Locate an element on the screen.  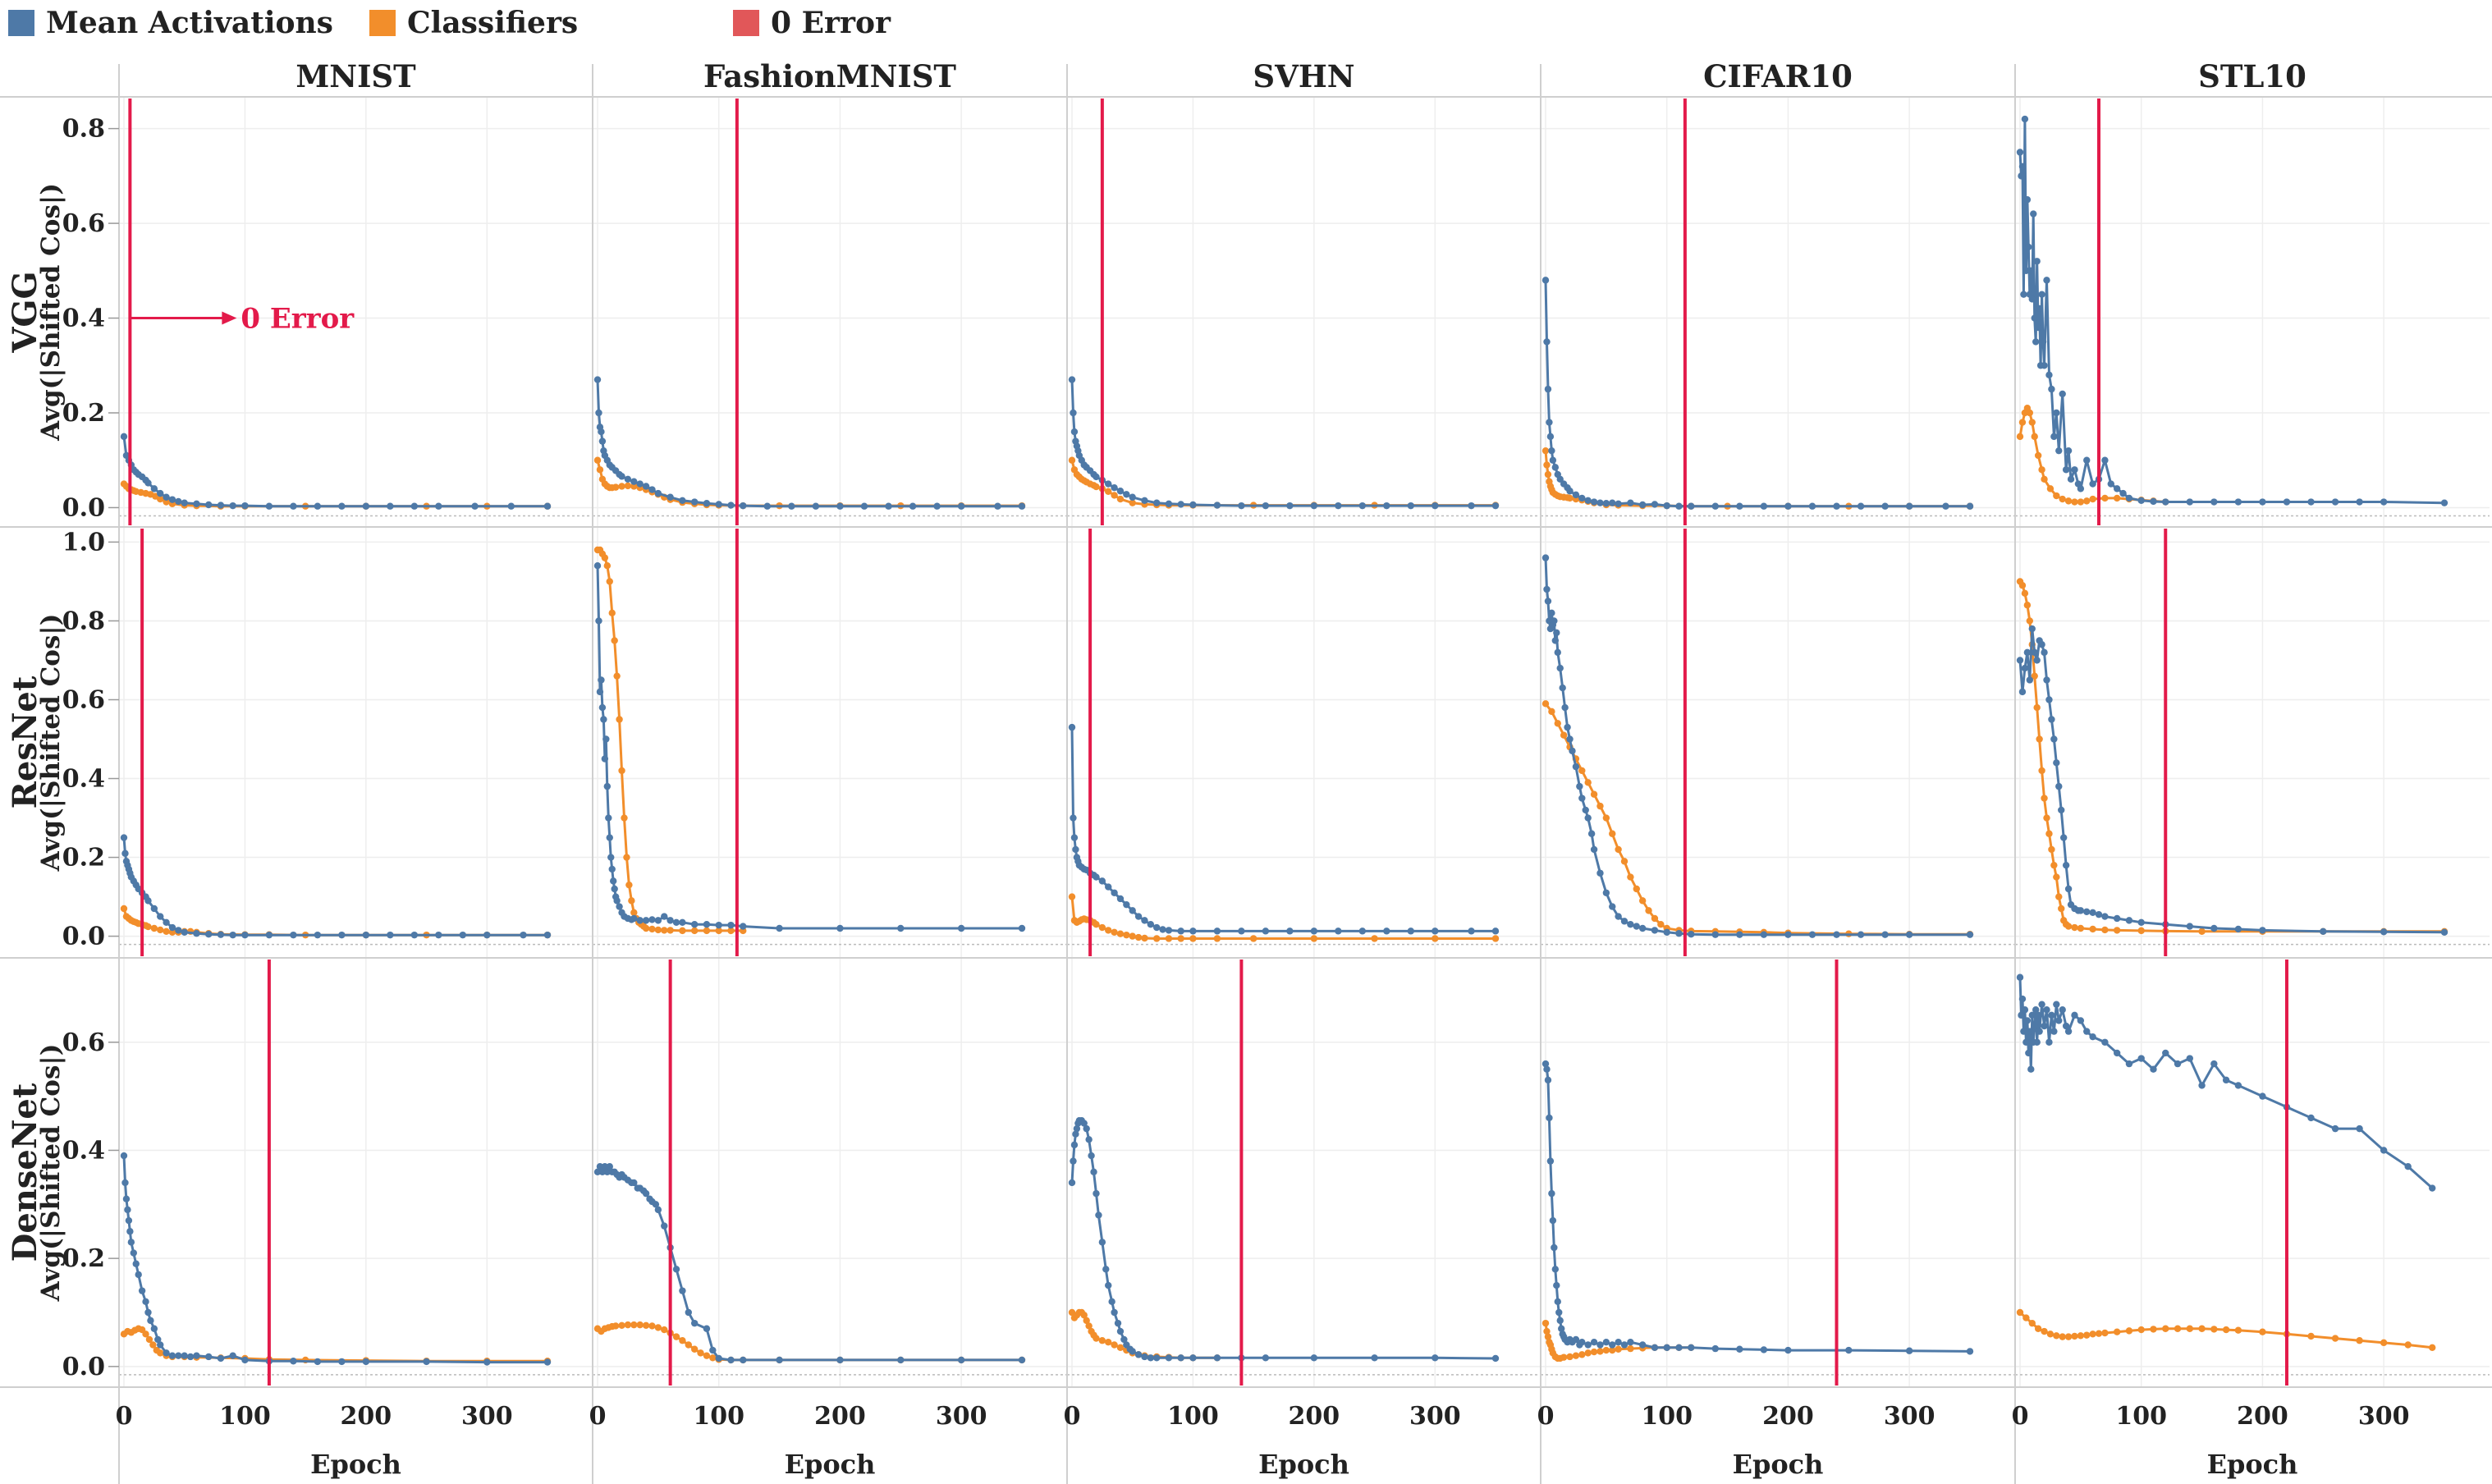
y-tick-label: 0.8 is located at coordinates (83, 621).